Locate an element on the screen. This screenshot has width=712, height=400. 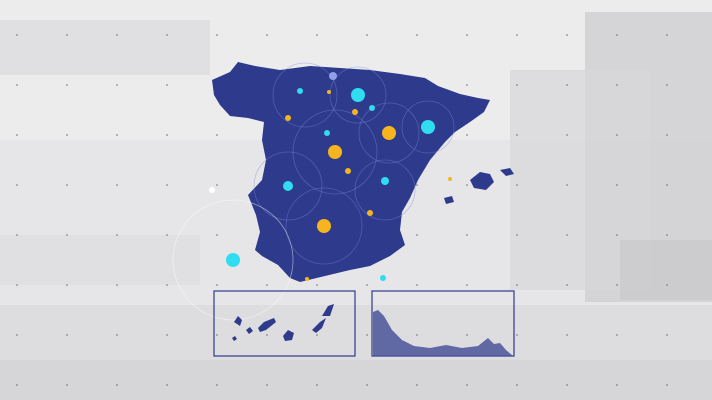
coast-terrain is located at coordinates (443, 333).